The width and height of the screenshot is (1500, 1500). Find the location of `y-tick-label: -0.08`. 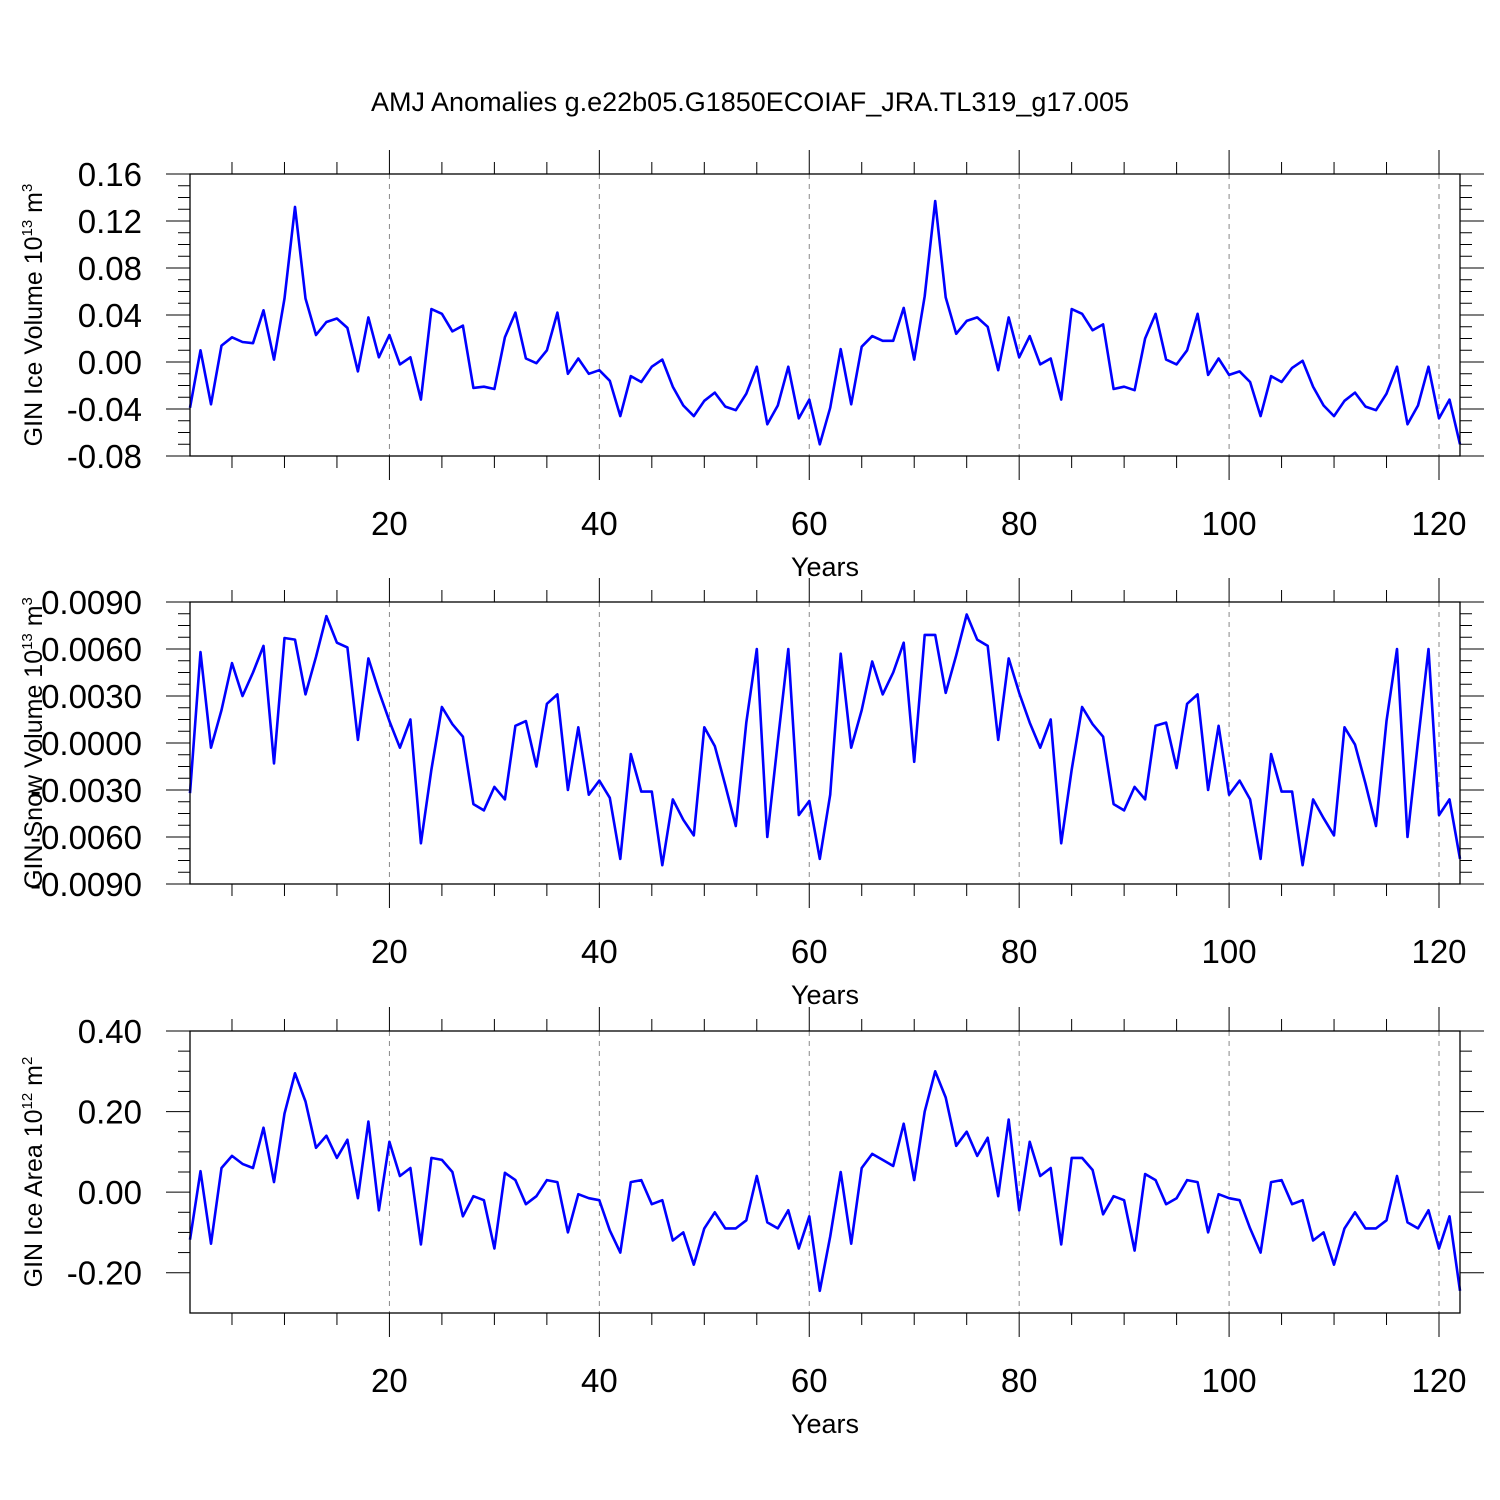

y-tick-label: -0.08 is located at coordinates (104, 456).